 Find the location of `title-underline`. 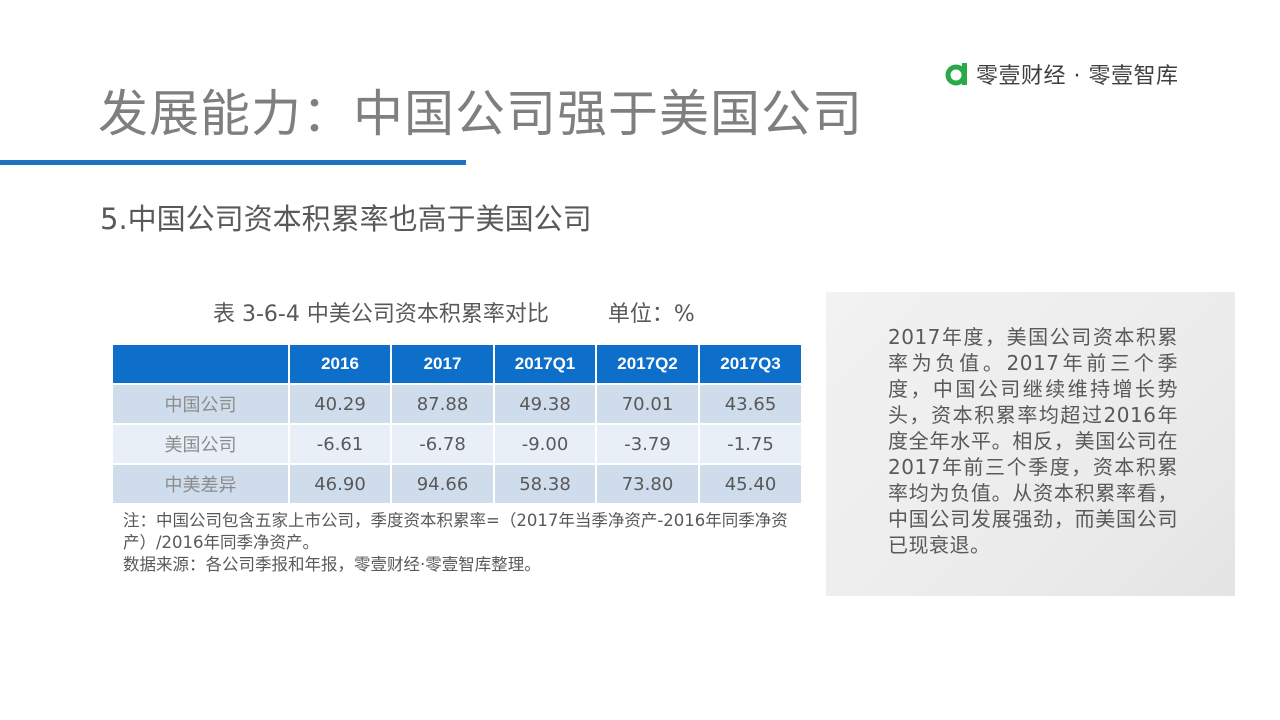

title-underline is located at coordinates (233, 162).